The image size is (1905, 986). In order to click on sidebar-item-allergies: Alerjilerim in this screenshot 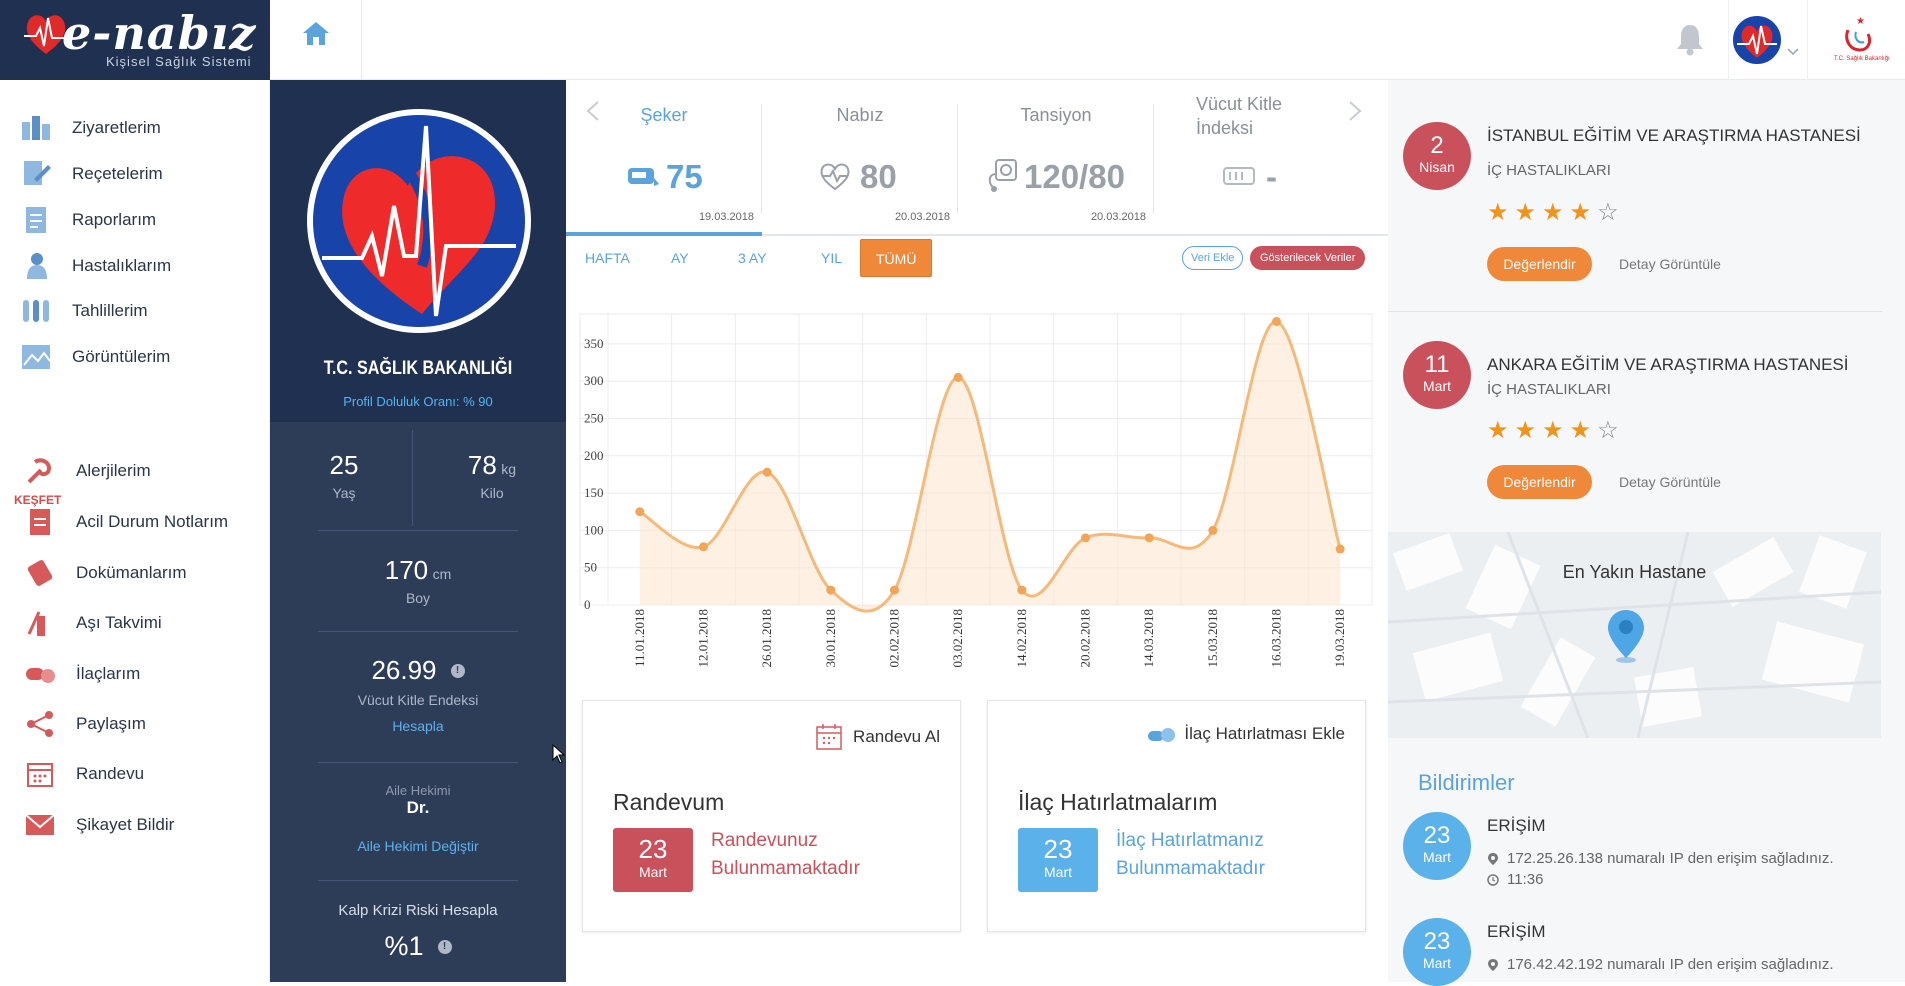, I will do `click(86, 471)`.